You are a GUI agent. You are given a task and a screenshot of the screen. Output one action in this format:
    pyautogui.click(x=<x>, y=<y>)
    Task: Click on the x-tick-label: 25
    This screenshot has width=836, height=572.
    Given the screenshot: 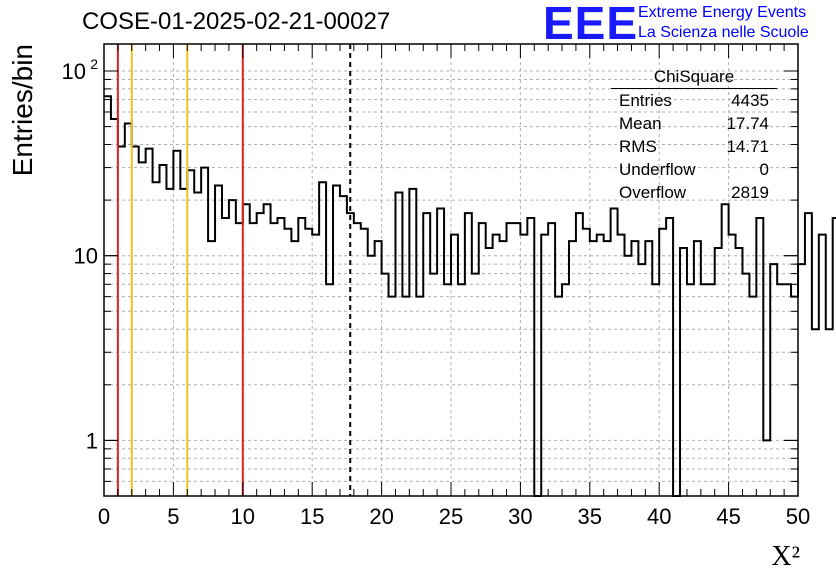 What is the action you would take?
    pyautogui.click(x=451, y=516)
    